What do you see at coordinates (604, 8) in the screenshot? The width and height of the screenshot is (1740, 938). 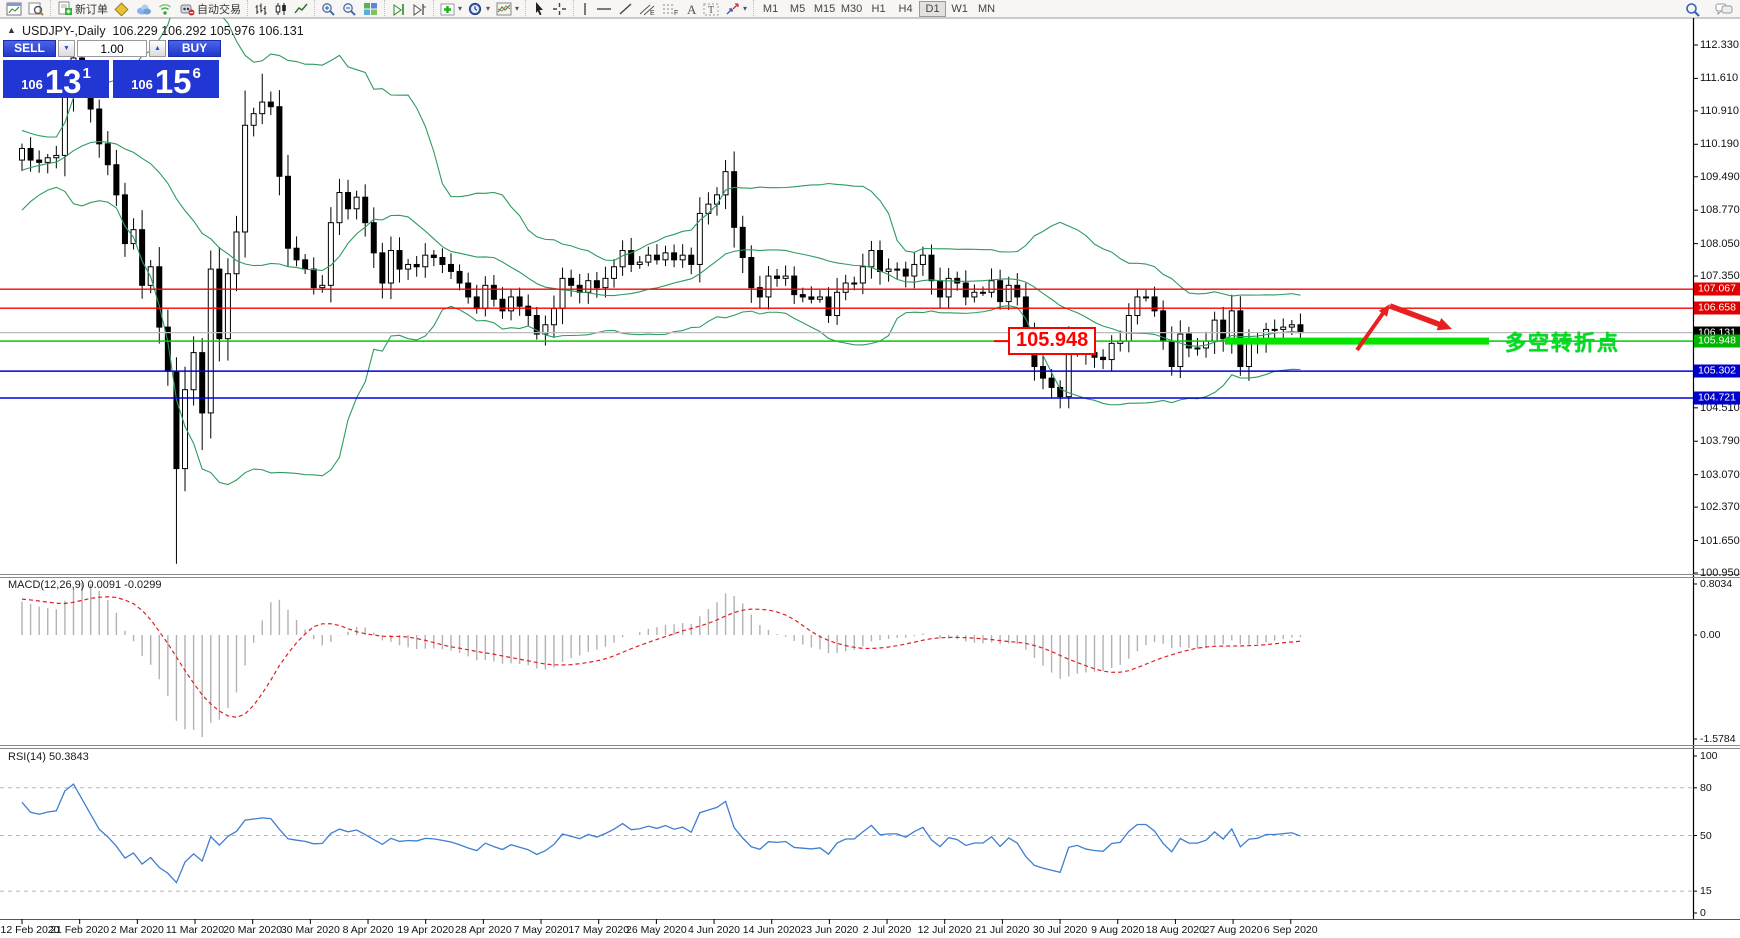 I see `horizontal-line-tool` at bounding box center [604, 8].